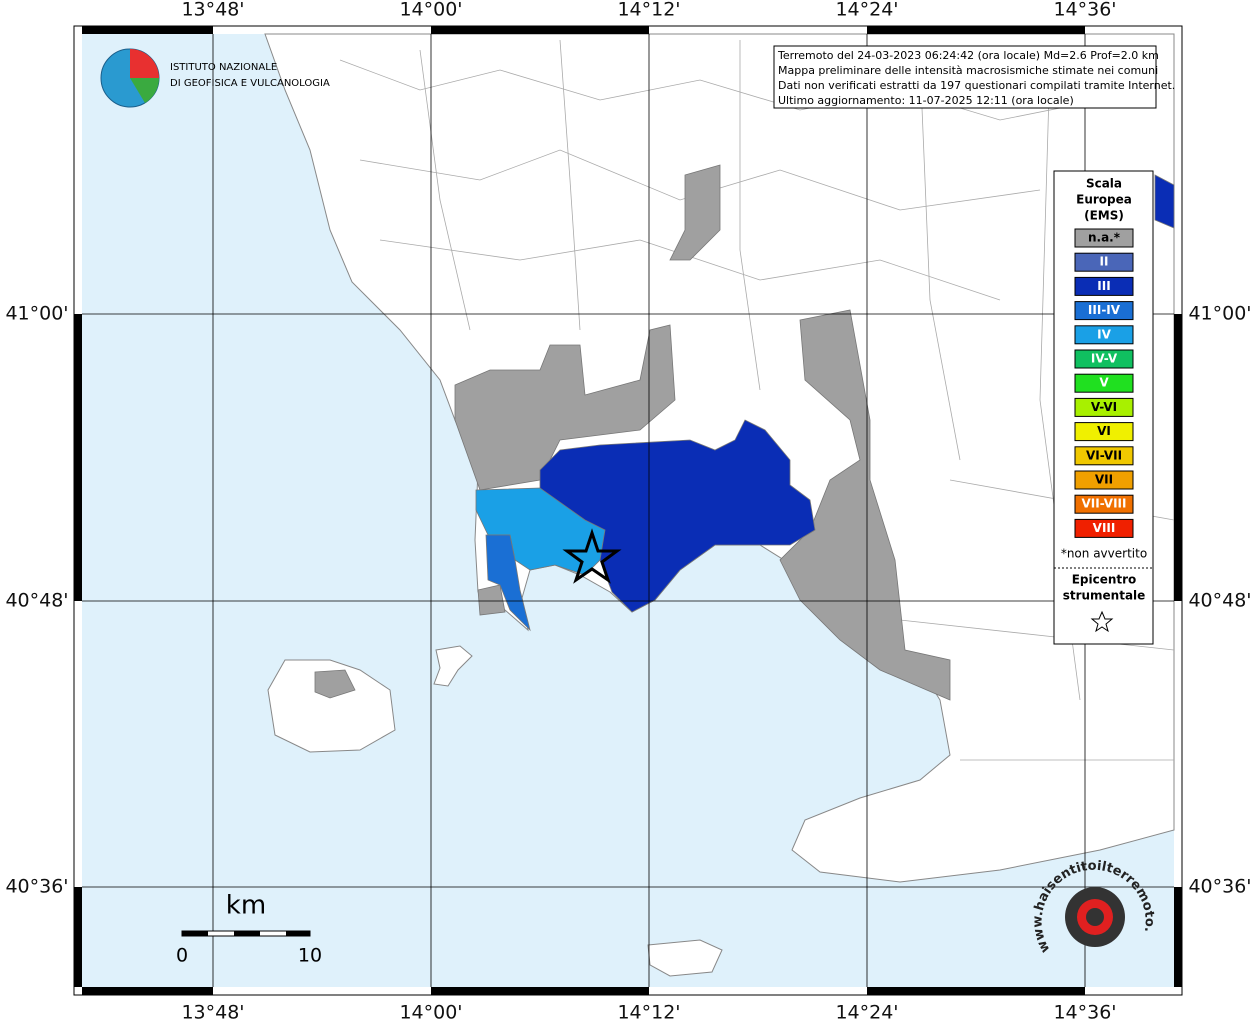 This screenshot has width=1256, height=1024. Describe the element at coordinates (250, 83) in the screenshot. I see `logo-text: DI GEOFISICA E VULCANOLOGIA` at that location.